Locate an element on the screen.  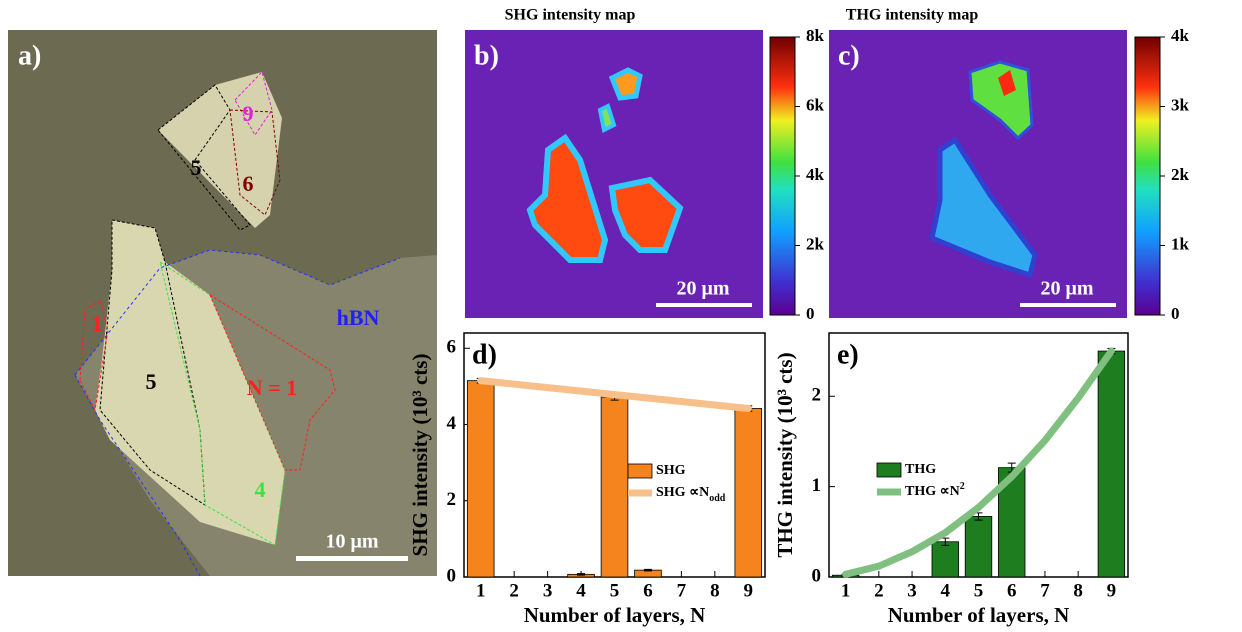
legend-label: SHG is located at coordinates (671, 470).